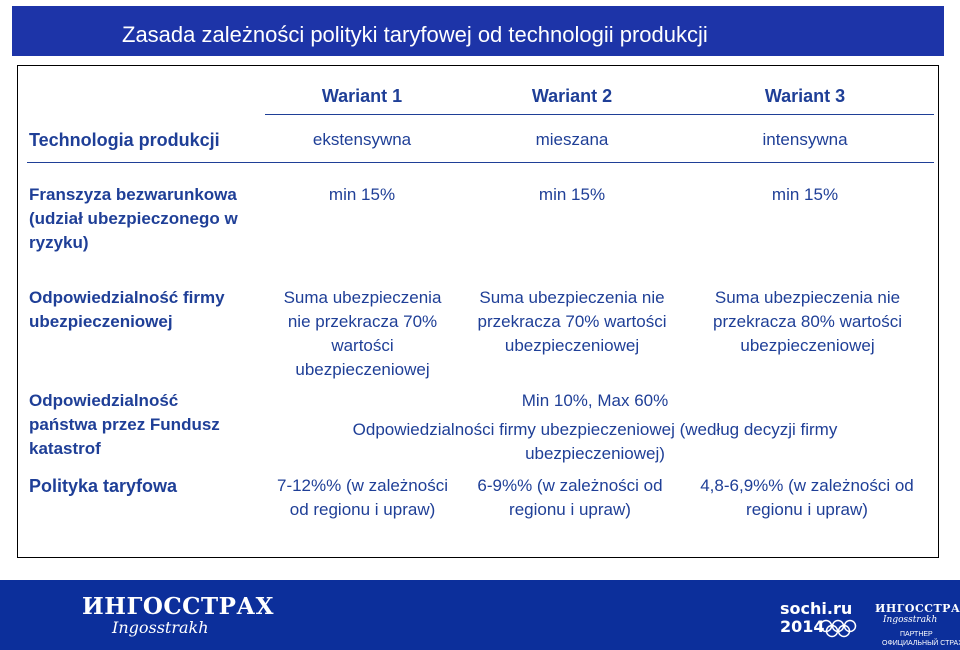 This screenshot has width=960, height=650. Describe the element at coordinates (178, 606) in the screenshot. I see `ingosstrakh-logo-ru: ИНГОССТРАХ` at that location.